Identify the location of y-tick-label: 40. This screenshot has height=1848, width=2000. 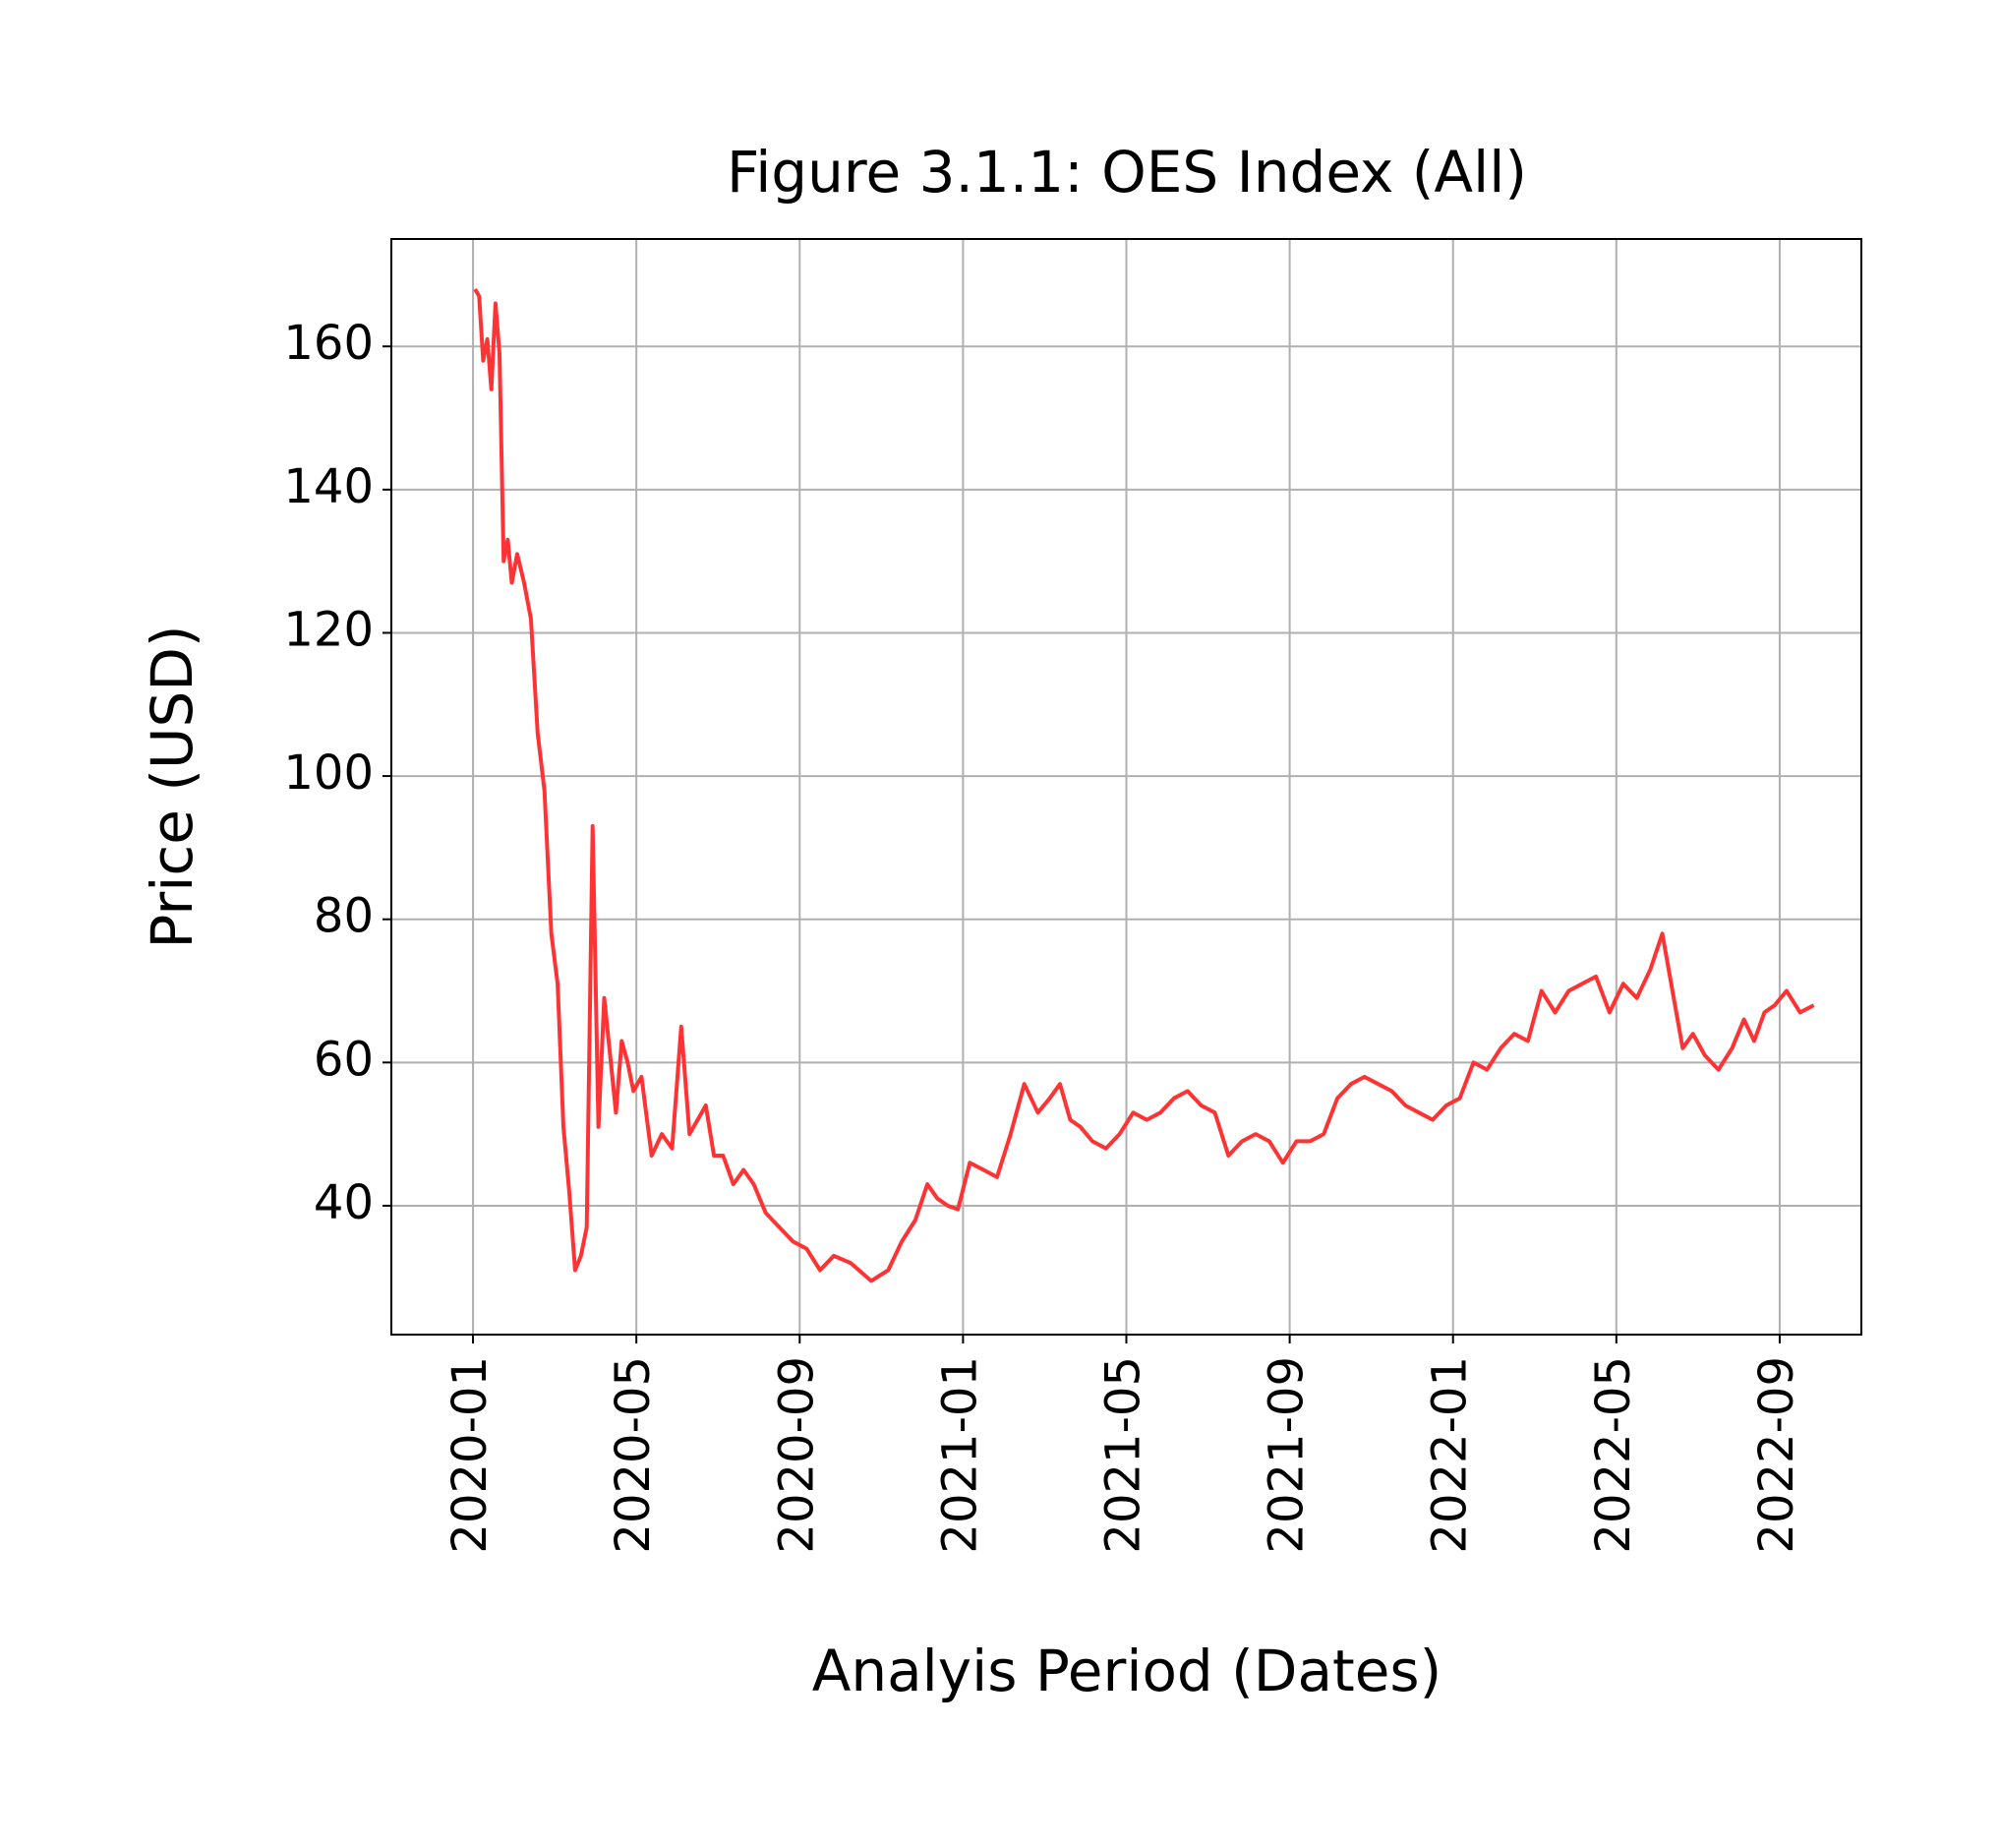
(344, 1202).